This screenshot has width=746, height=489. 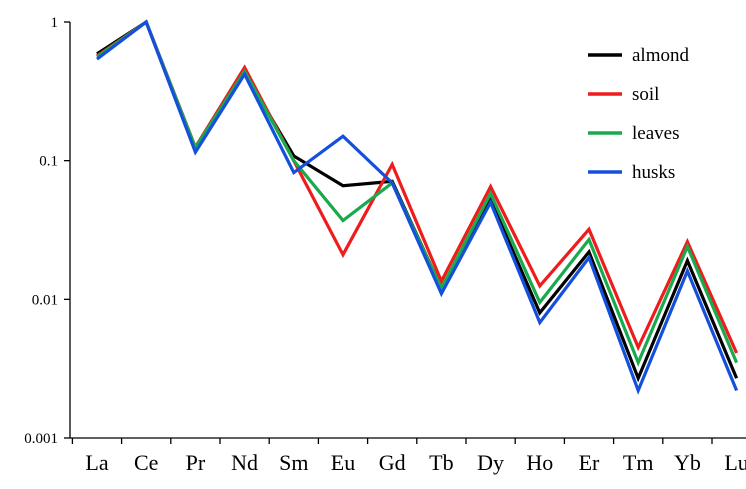 I want to click on y-tick-label: 0.01, so click(x=45, y=300).